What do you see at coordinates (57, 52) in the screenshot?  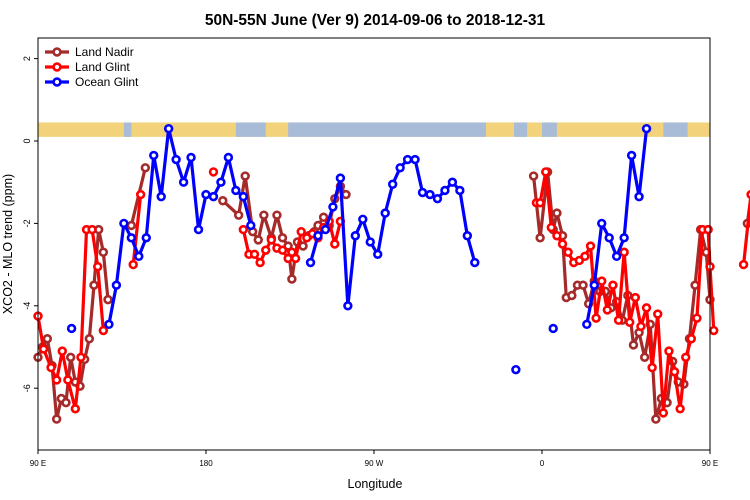 I see `legend-marker` at bounding box center [57, 52].